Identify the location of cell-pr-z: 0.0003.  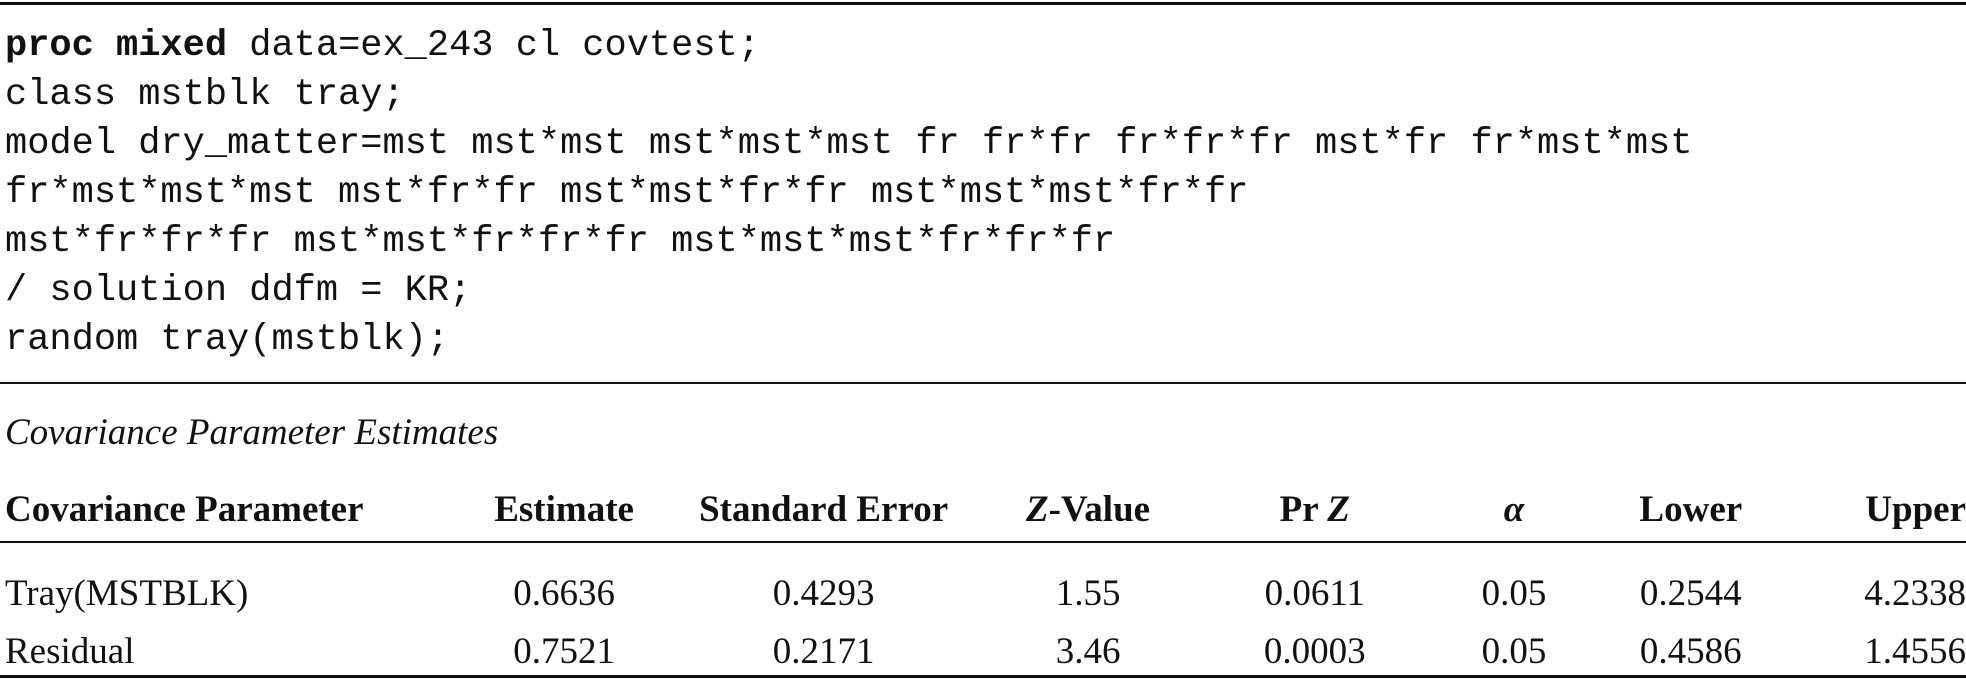
(1314, 651).